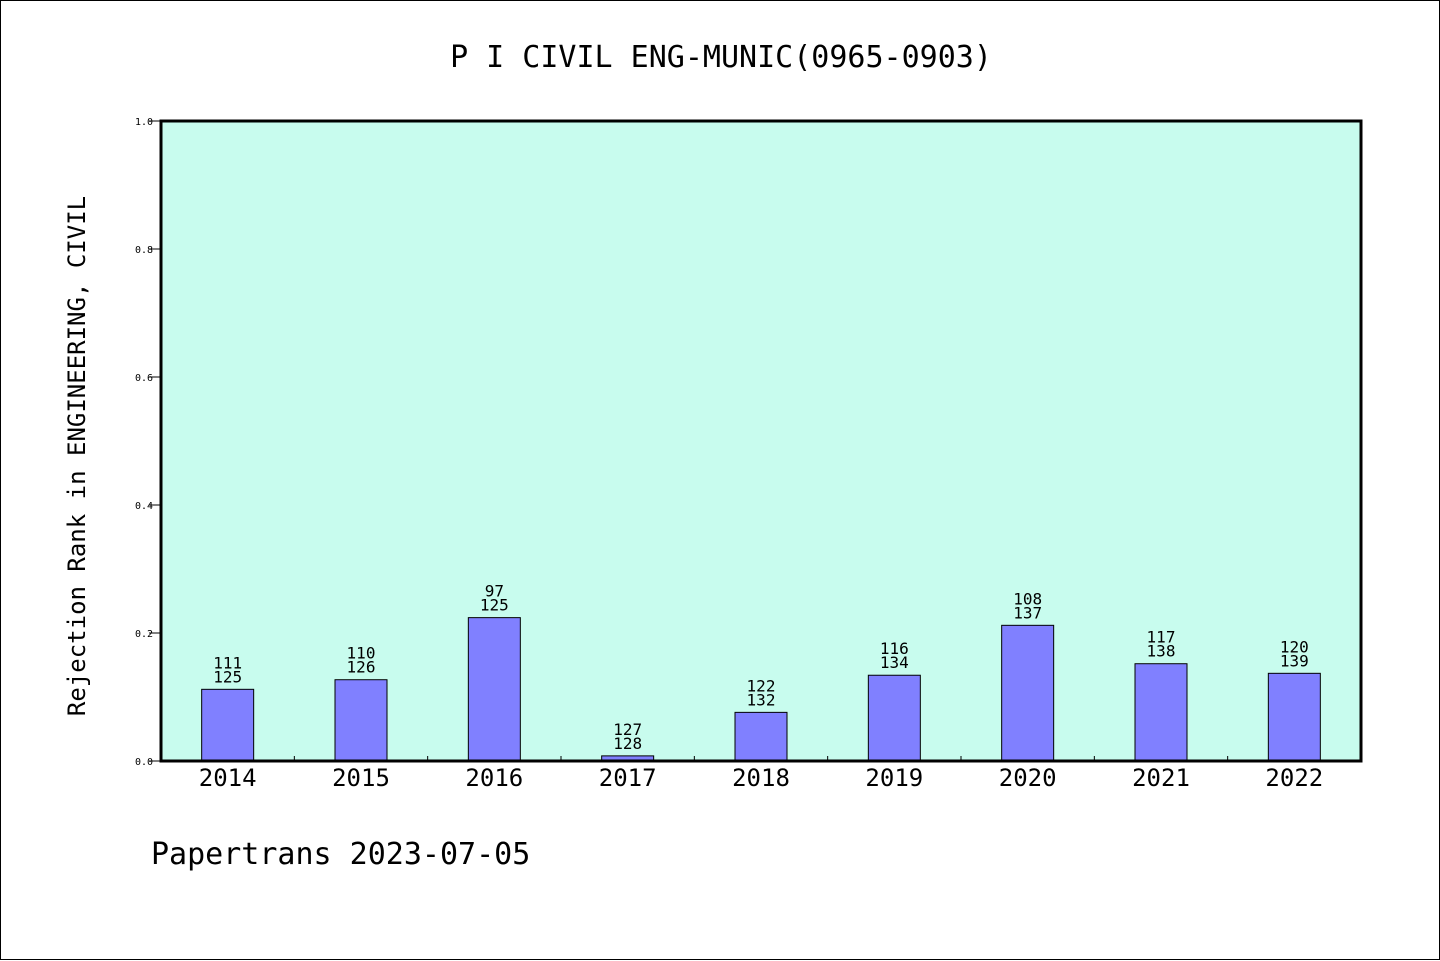 The image size is (1440, 961). Describe the element at coordinates (228, 725) in the screenshot. I see `bar-2014` at that location.